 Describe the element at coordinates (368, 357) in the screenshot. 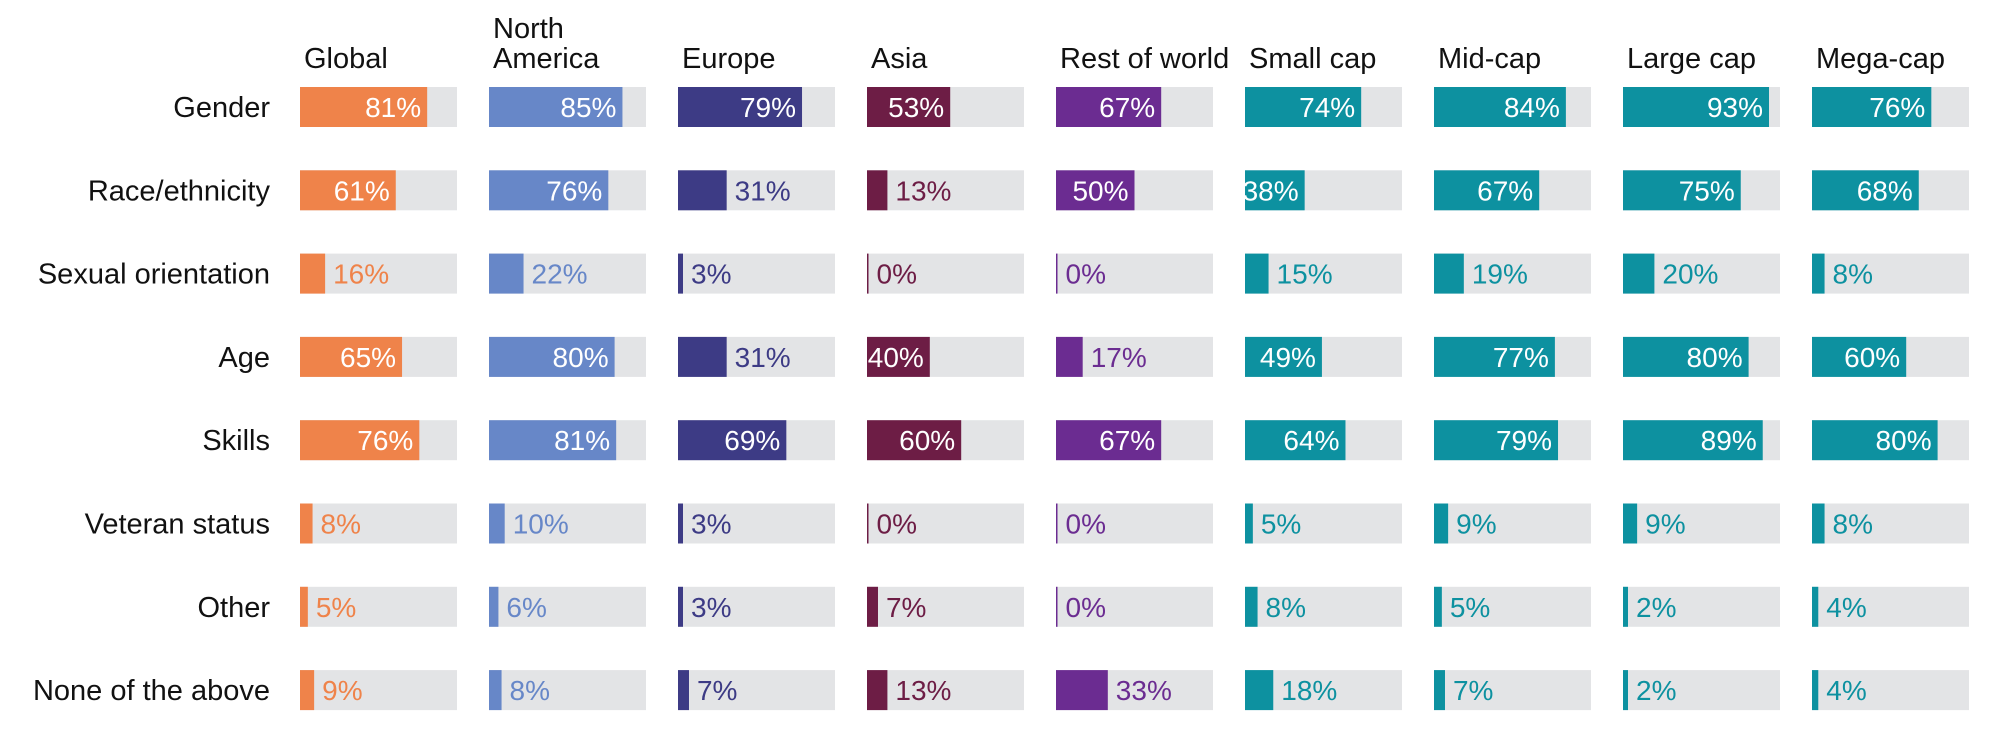

I see `data-label: 65%` at that location.